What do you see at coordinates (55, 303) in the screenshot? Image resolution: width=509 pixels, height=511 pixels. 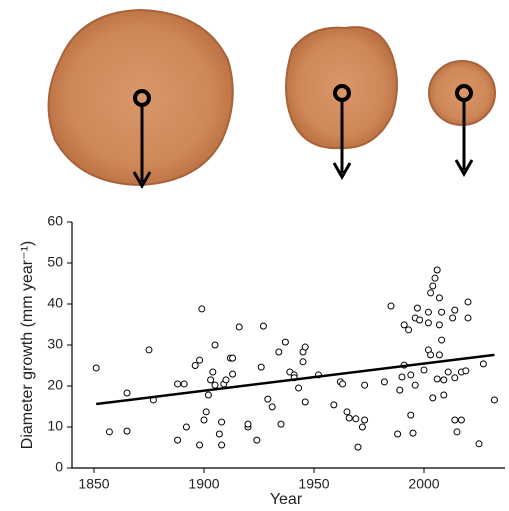 I see `y-tick-label: 40` at bounding box center [55, 303].